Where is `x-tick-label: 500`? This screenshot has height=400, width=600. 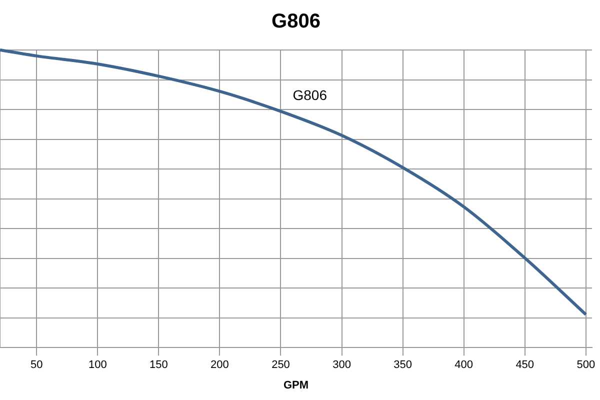 x-tick-label: 500 is located at coordinates (586, 365).